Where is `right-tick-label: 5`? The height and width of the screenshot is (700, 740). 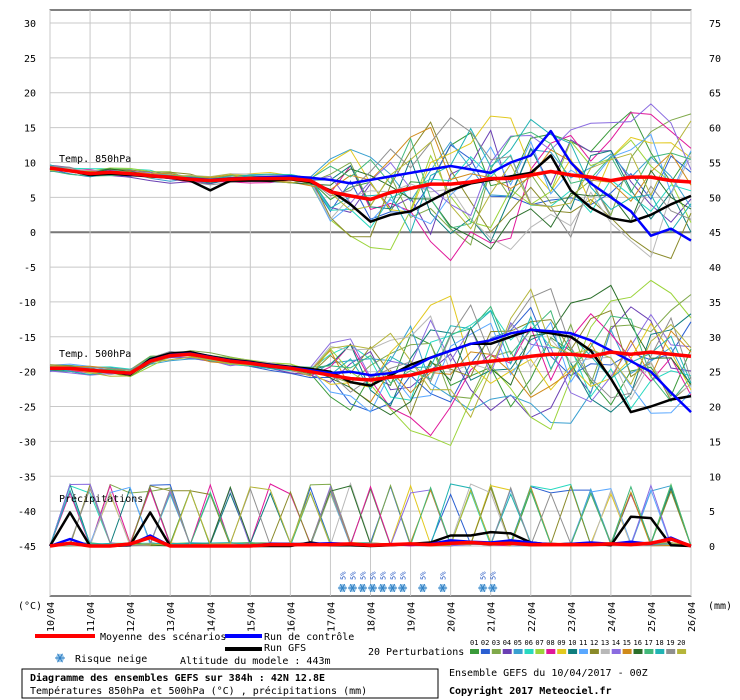 right-tick-label: 5 is located at coordinates (712, 512).